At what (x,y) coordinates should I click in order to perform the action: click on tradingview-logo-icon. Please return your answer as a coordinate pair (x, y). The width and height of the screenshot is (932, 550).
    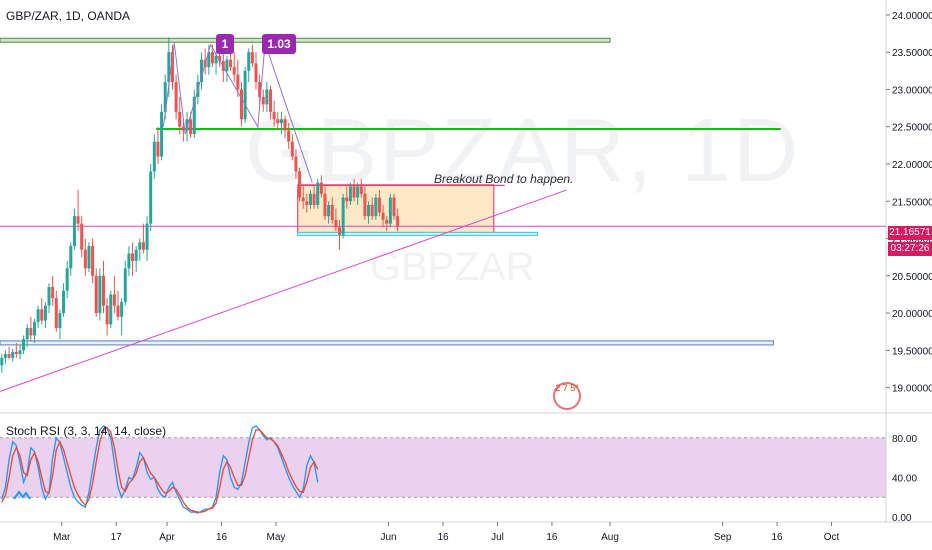
    Looking at the image, I should click on (22, 495).